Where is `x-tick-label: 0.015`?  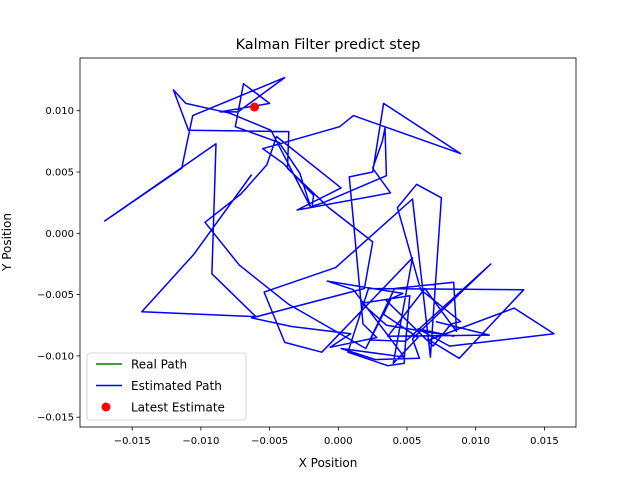
x-tick-label: 0.015 is located at coordinates (544, 441).